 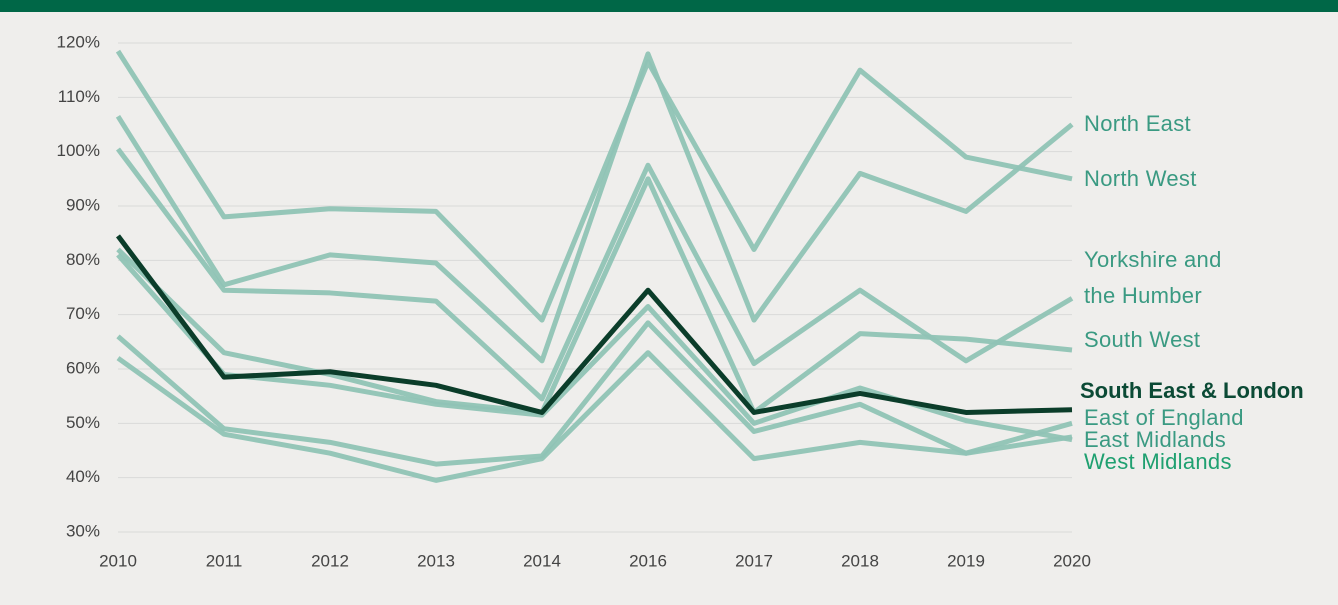 I want to click on series-label: East Midlands, so click(x=1155, y=439).